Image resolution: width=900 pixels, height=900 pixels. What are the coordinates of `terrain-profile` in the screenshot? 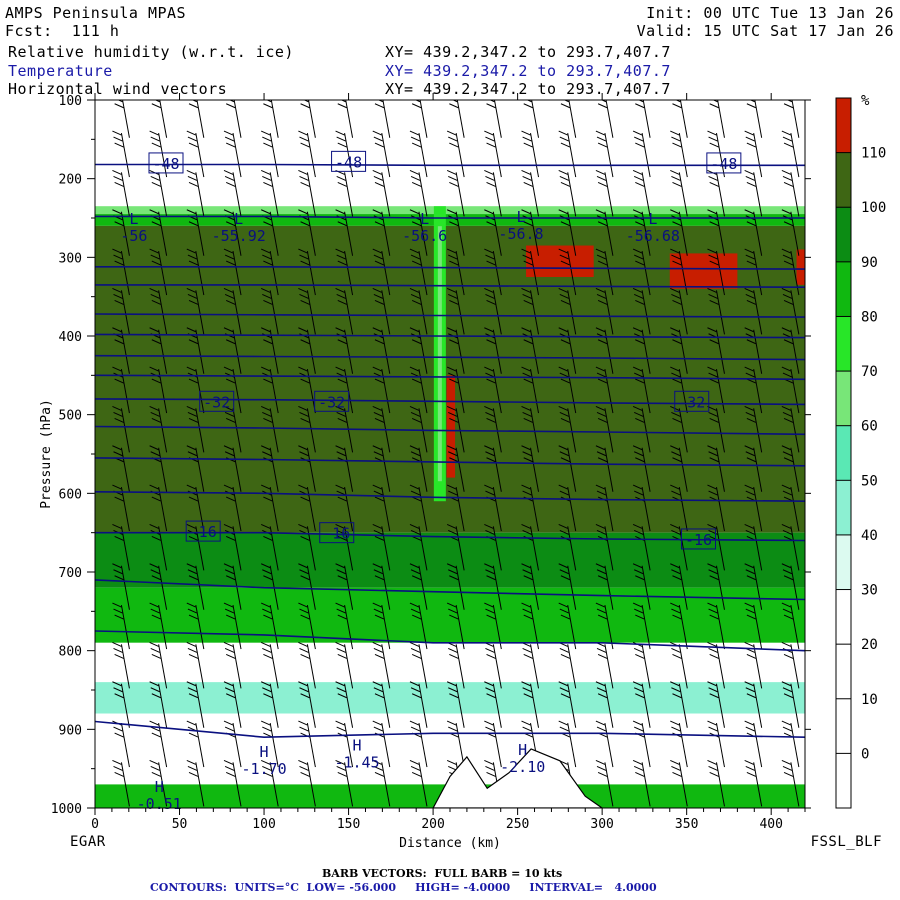 It's located at (518, 778).